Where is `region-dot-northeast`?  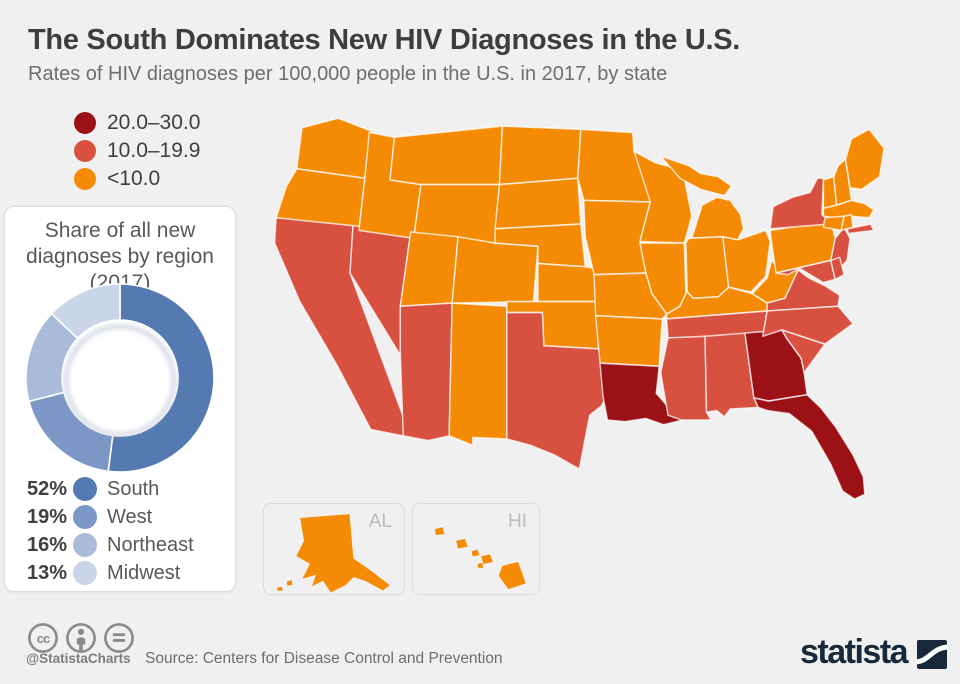 region-dot-northeast is located at coordinates (85, 545).